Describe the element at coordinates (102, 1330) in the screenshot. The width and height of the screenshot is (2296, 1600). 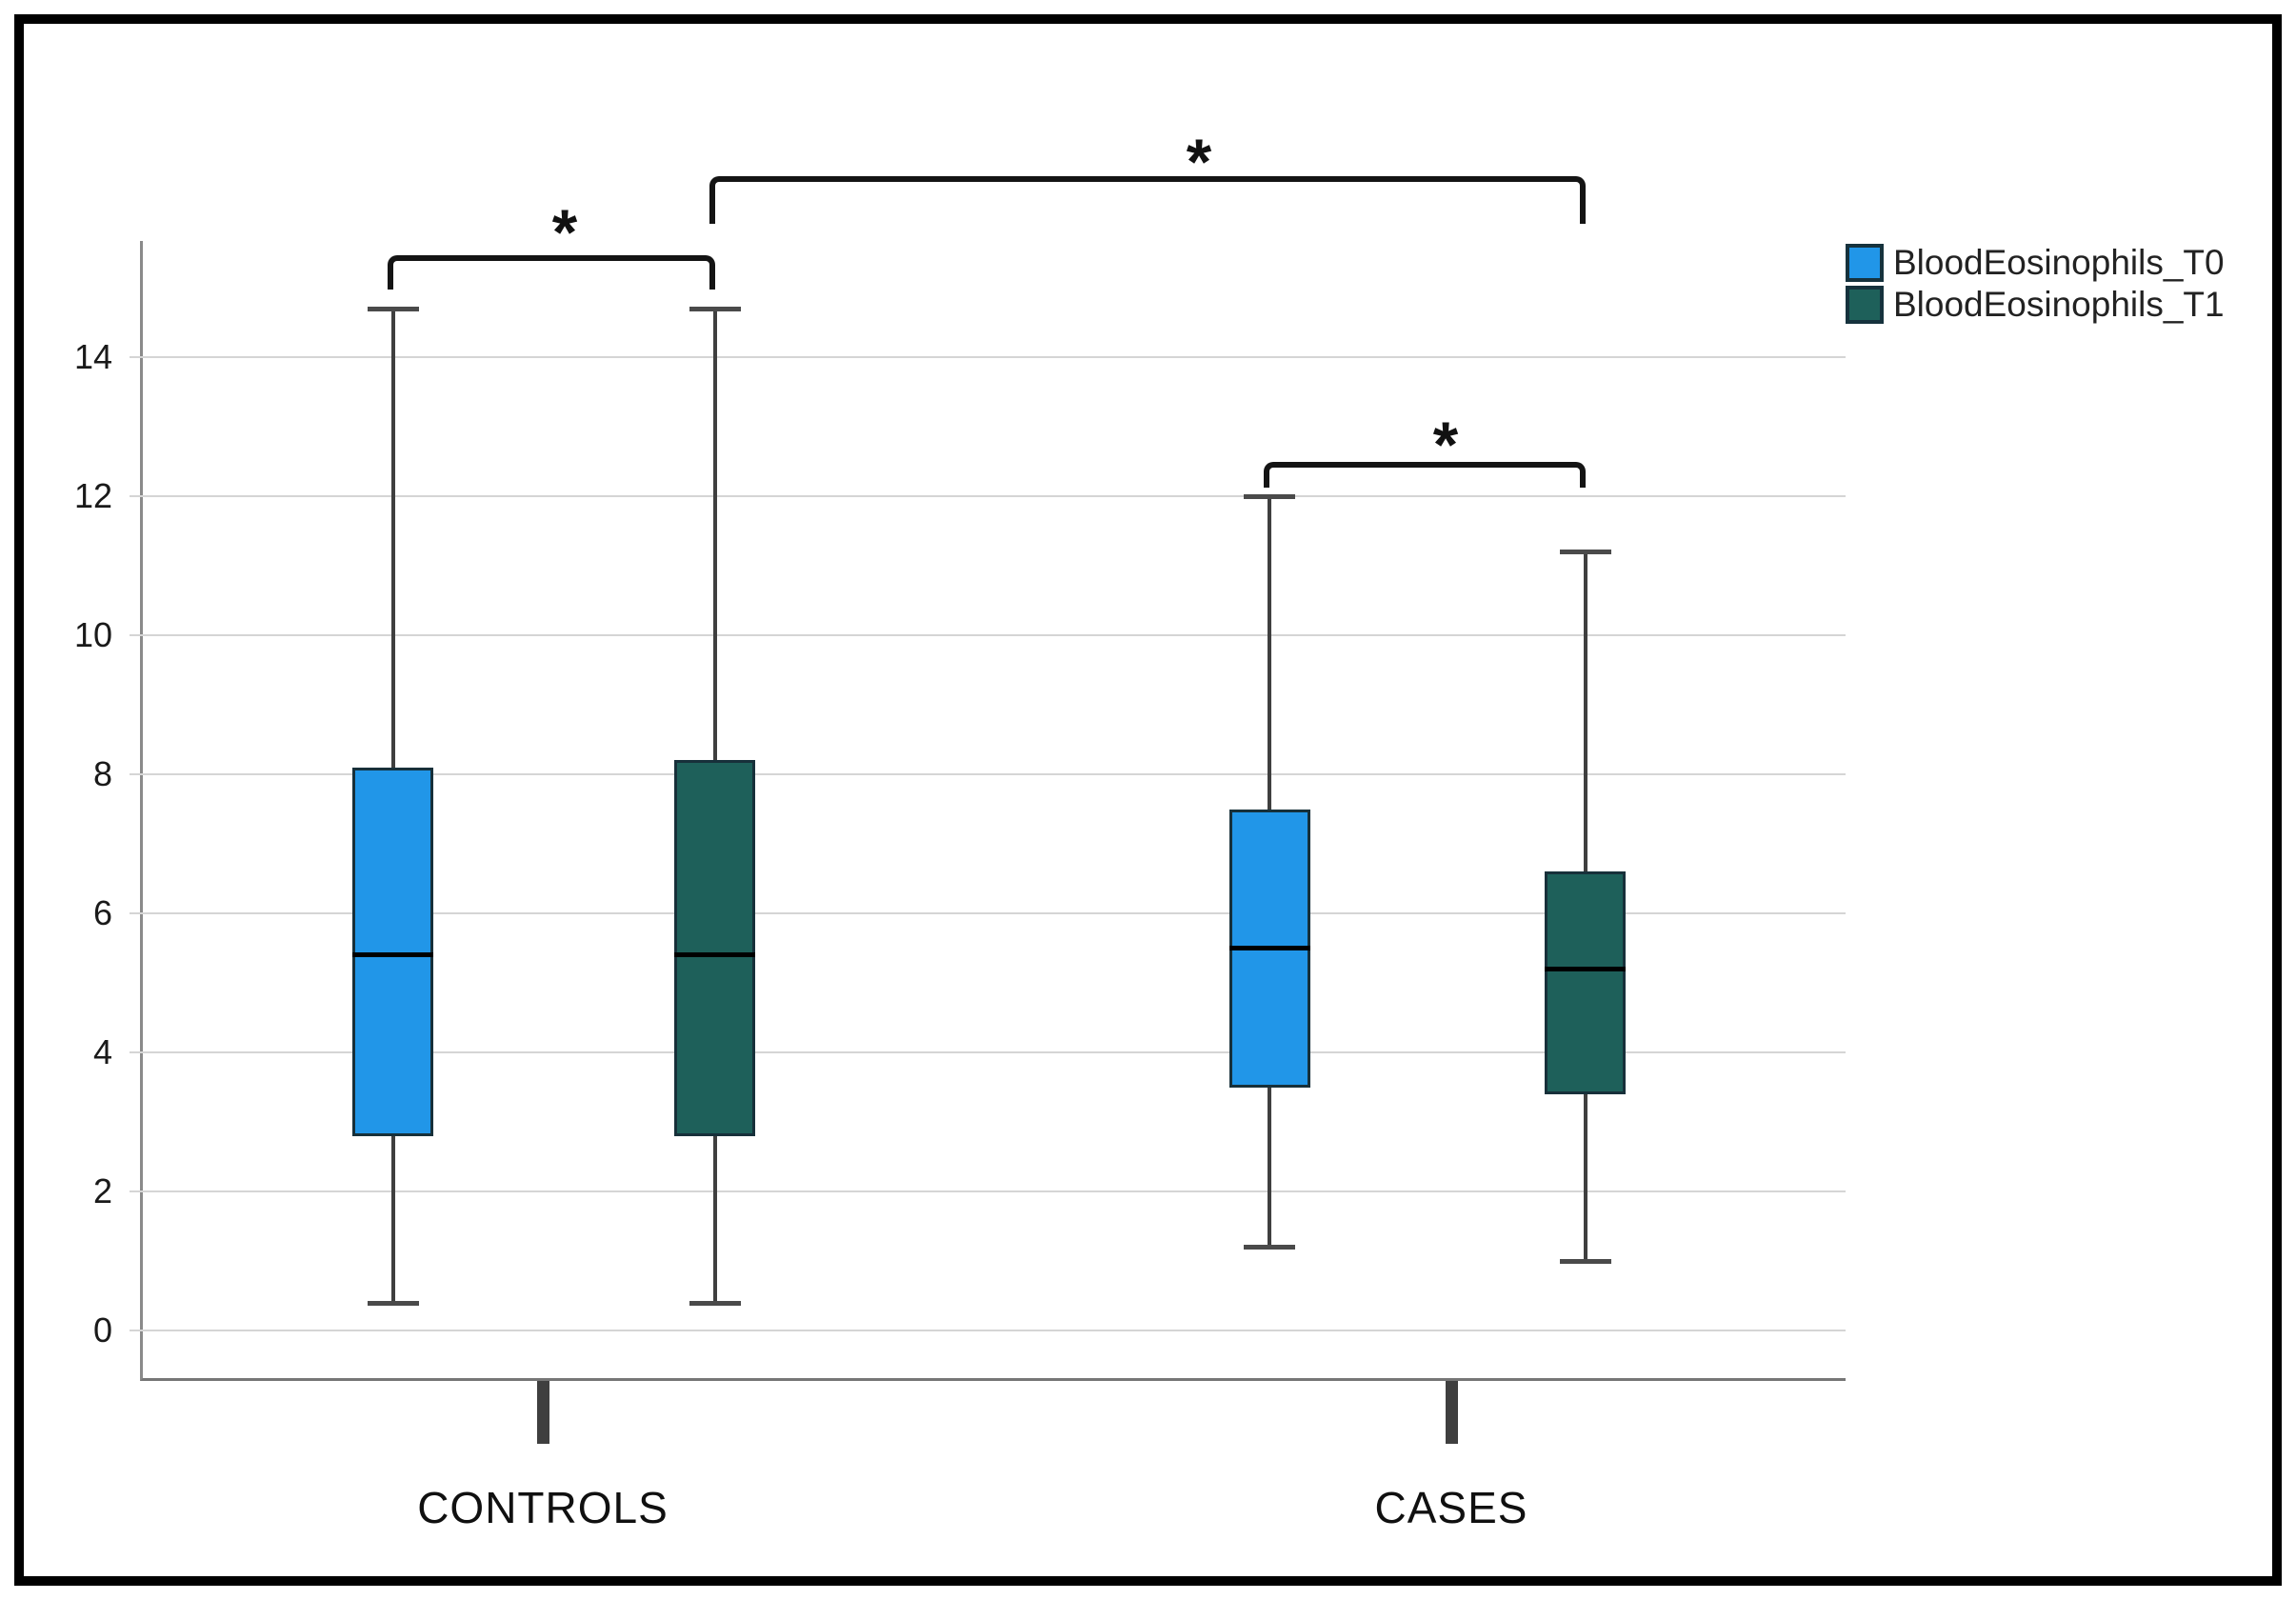
I see `y-tick-label: 0` at that location.